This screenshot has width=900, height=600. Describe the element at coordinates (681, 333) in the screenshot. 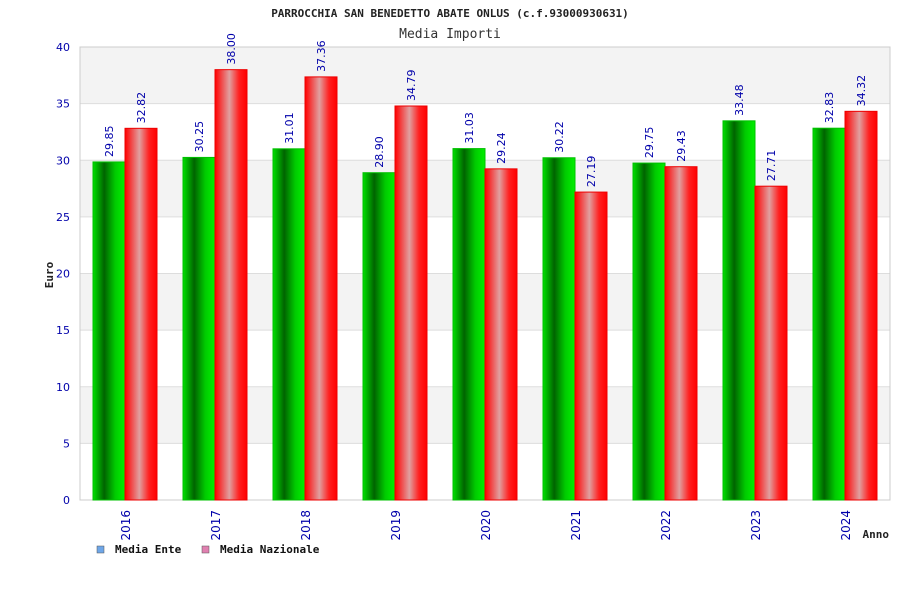

I see `bar-media-nazionale-2022` at that location.